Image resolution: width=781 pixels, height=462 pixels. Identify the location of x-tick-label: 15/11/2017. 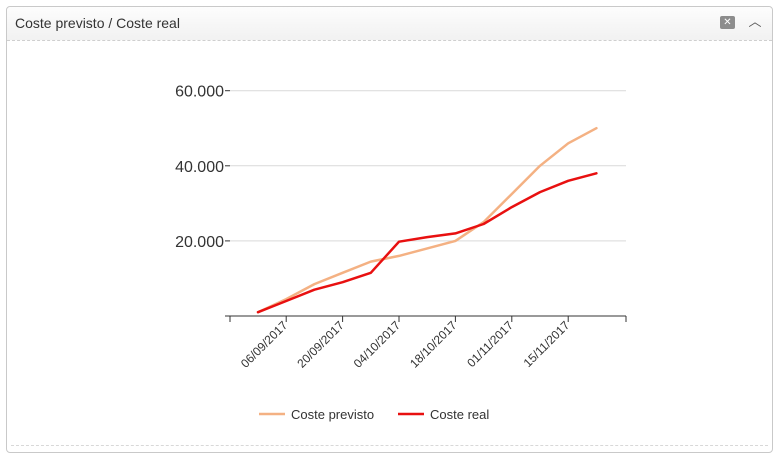
(547, 344).